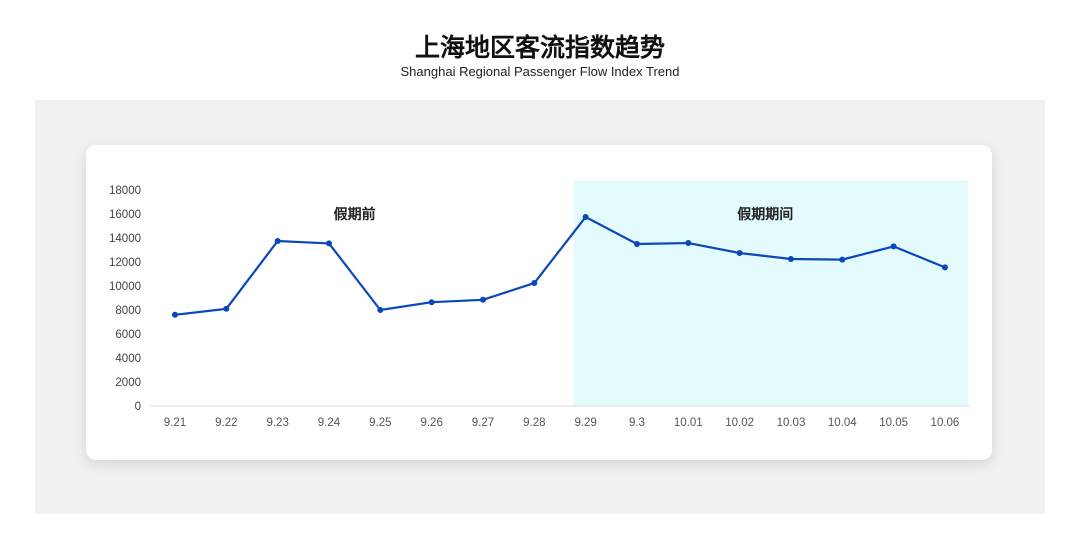  What do you see at coordinates (765, 214) in the screenshot?
I see `annotation-label-1: 假期期间` at bounding box center [765, 214].